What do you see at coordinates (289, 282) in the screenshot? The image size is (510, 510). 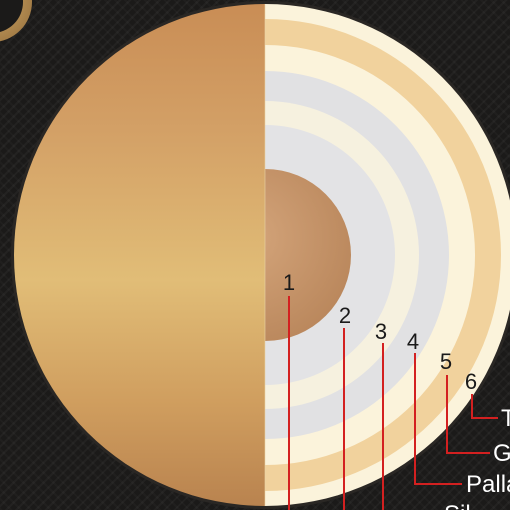 I see `layer-number-1: 1` at bounding box center [289, 282].